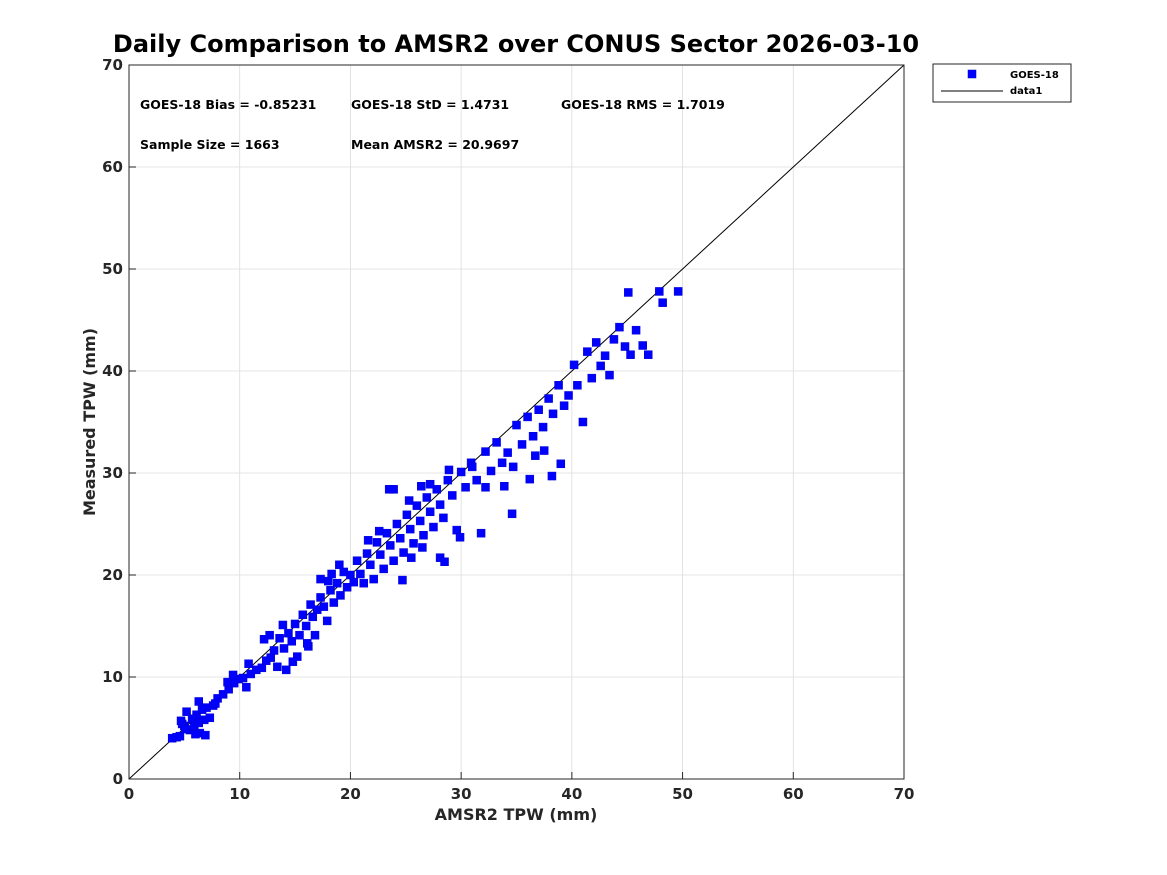 The height and width of the screenshot is (875, 1167). Describe the element at coordinates (435, 144) in the screenshot. I see `stat-mean-amsr2: Mean AMSR2 = 20.9697` at that location.